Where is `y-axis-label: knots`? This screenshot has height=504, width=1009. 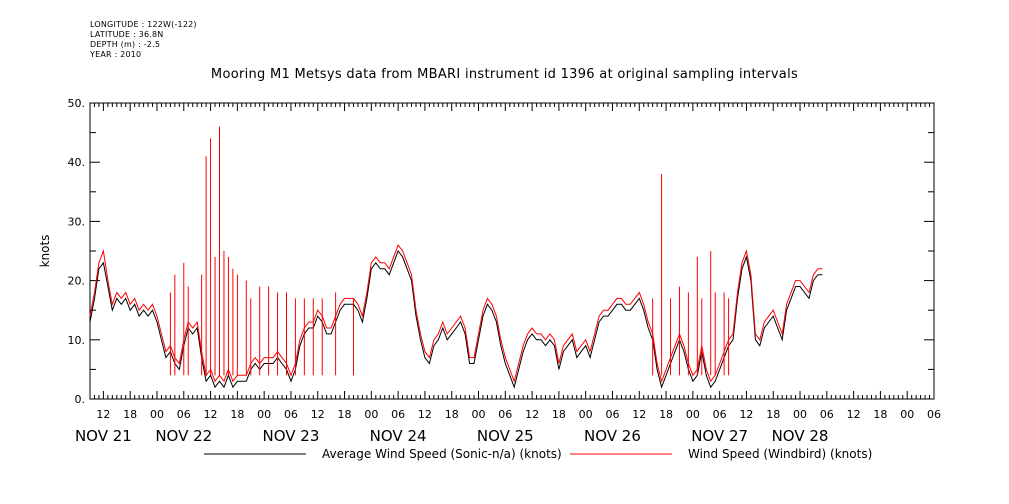
y-axis-label: knots is located at coordinates (45, 251).